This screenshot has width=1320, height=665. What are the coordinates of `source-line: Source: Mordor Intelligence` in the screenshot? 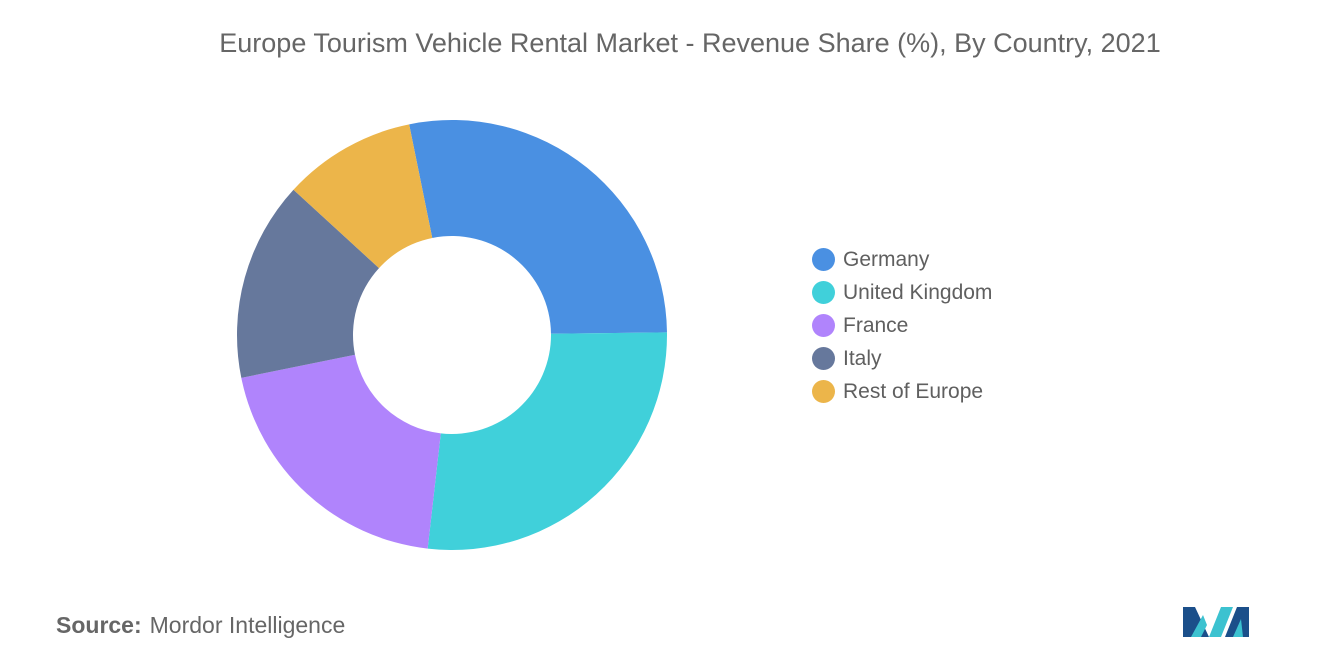 It's located at (200, 625).